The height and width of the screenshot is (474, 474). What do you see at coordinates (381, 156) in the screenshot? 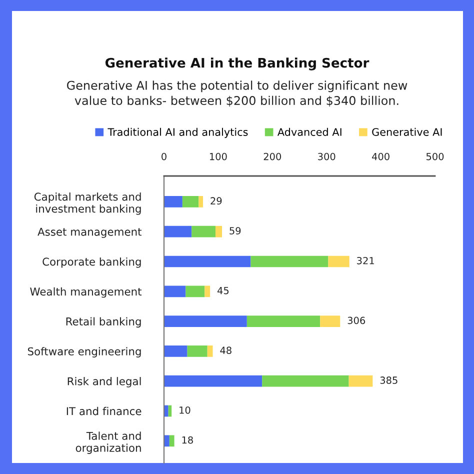
I see `x-tick-label: 400` at bounding box center [381, 156].